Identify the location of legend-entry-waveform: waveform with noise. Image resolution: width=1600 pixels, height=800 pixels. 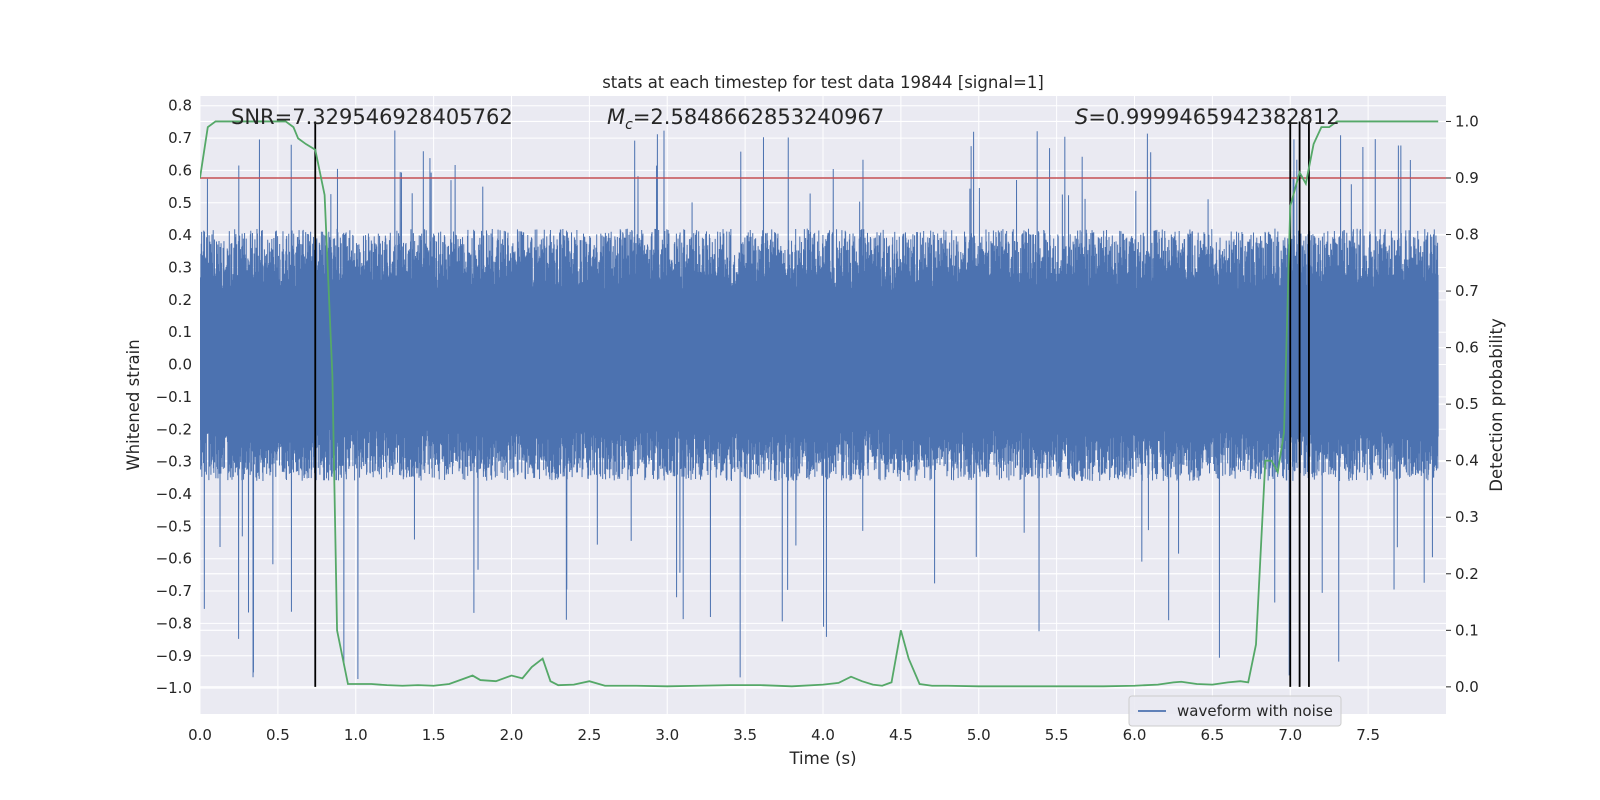
(1255, 711).